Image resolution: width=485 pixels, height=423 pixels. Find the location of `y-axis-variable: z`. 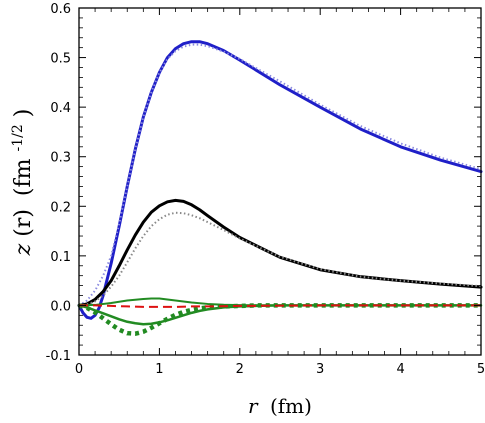

y-axis-variable: z is located at coordinates (23, 249).